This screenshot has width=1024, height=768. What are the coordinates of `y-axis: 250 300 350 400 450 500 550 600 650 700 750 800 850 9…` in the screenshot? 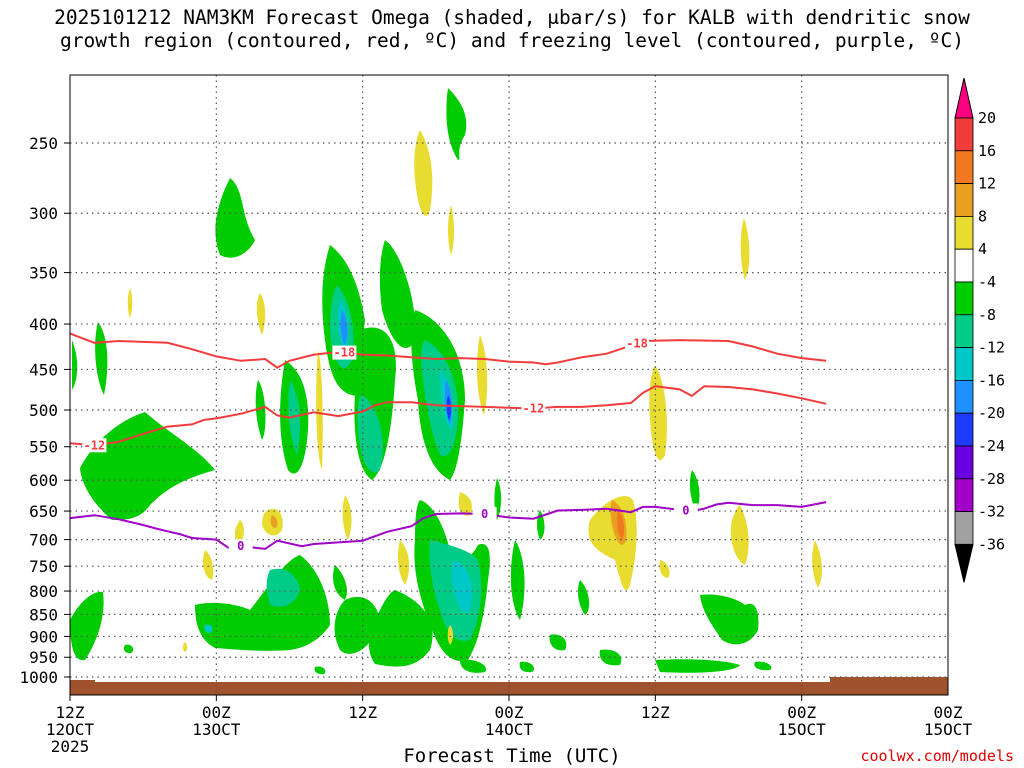 It's located at (44, 410).